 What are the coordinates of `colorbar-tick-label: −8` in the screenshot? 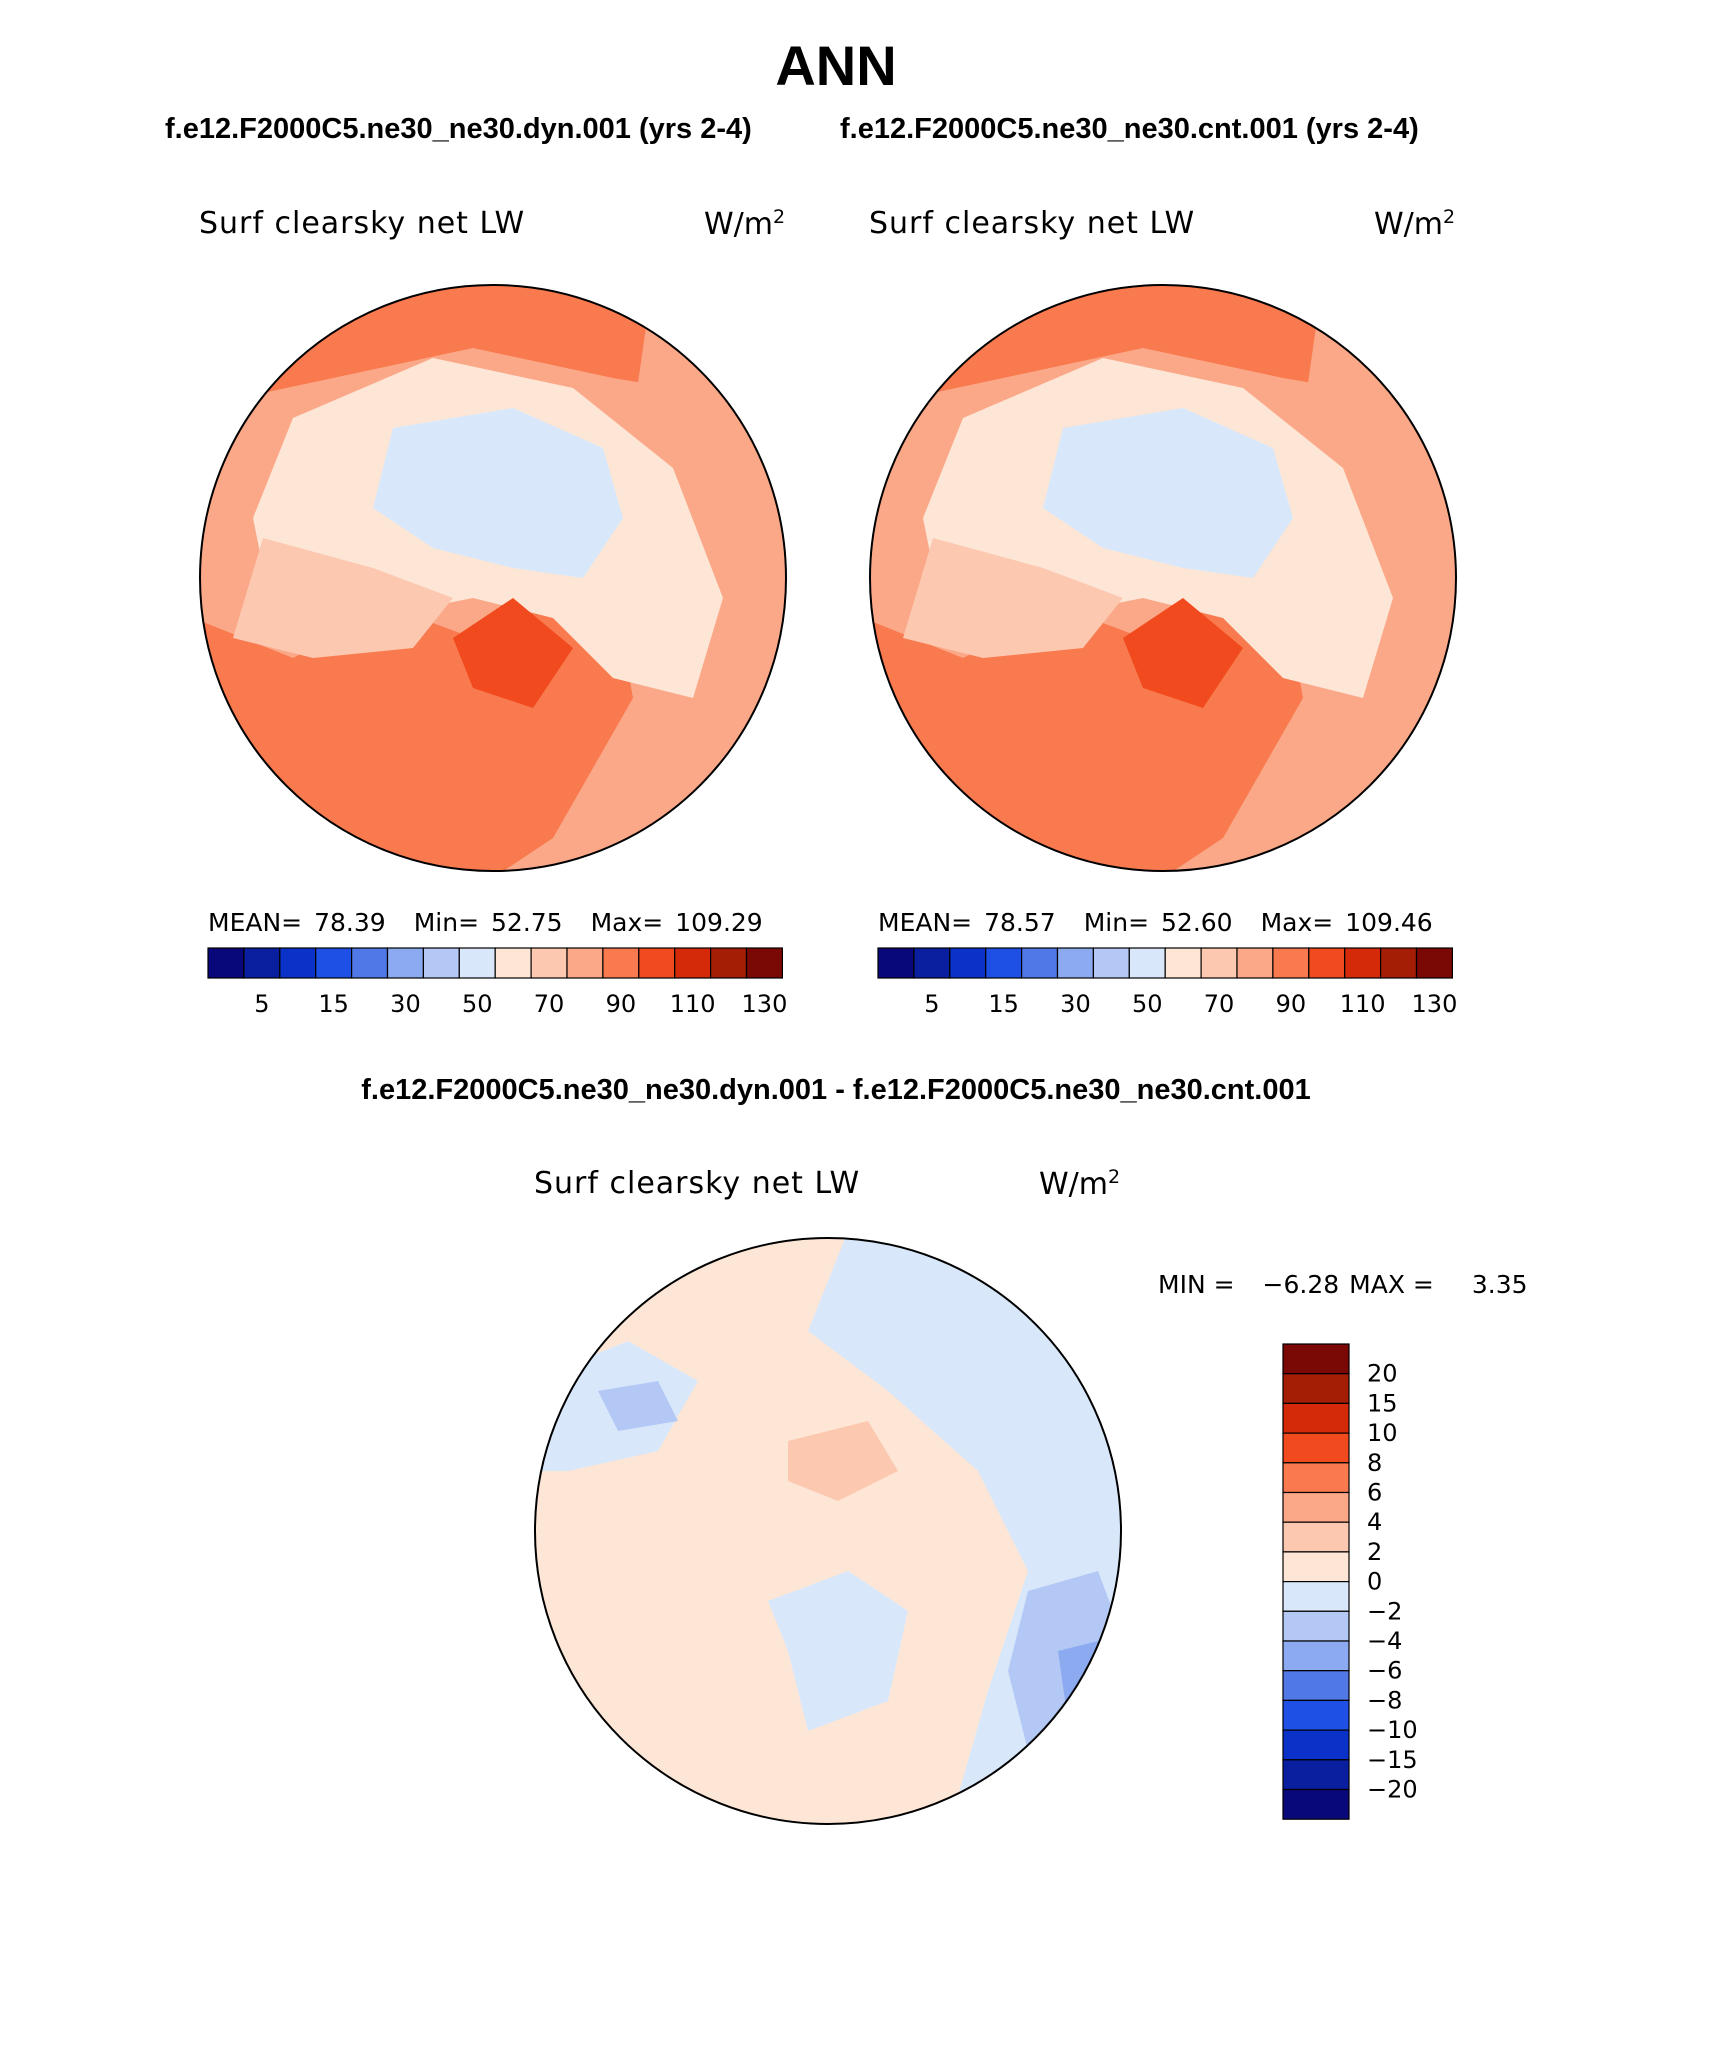 It's located at (1384, 1700).